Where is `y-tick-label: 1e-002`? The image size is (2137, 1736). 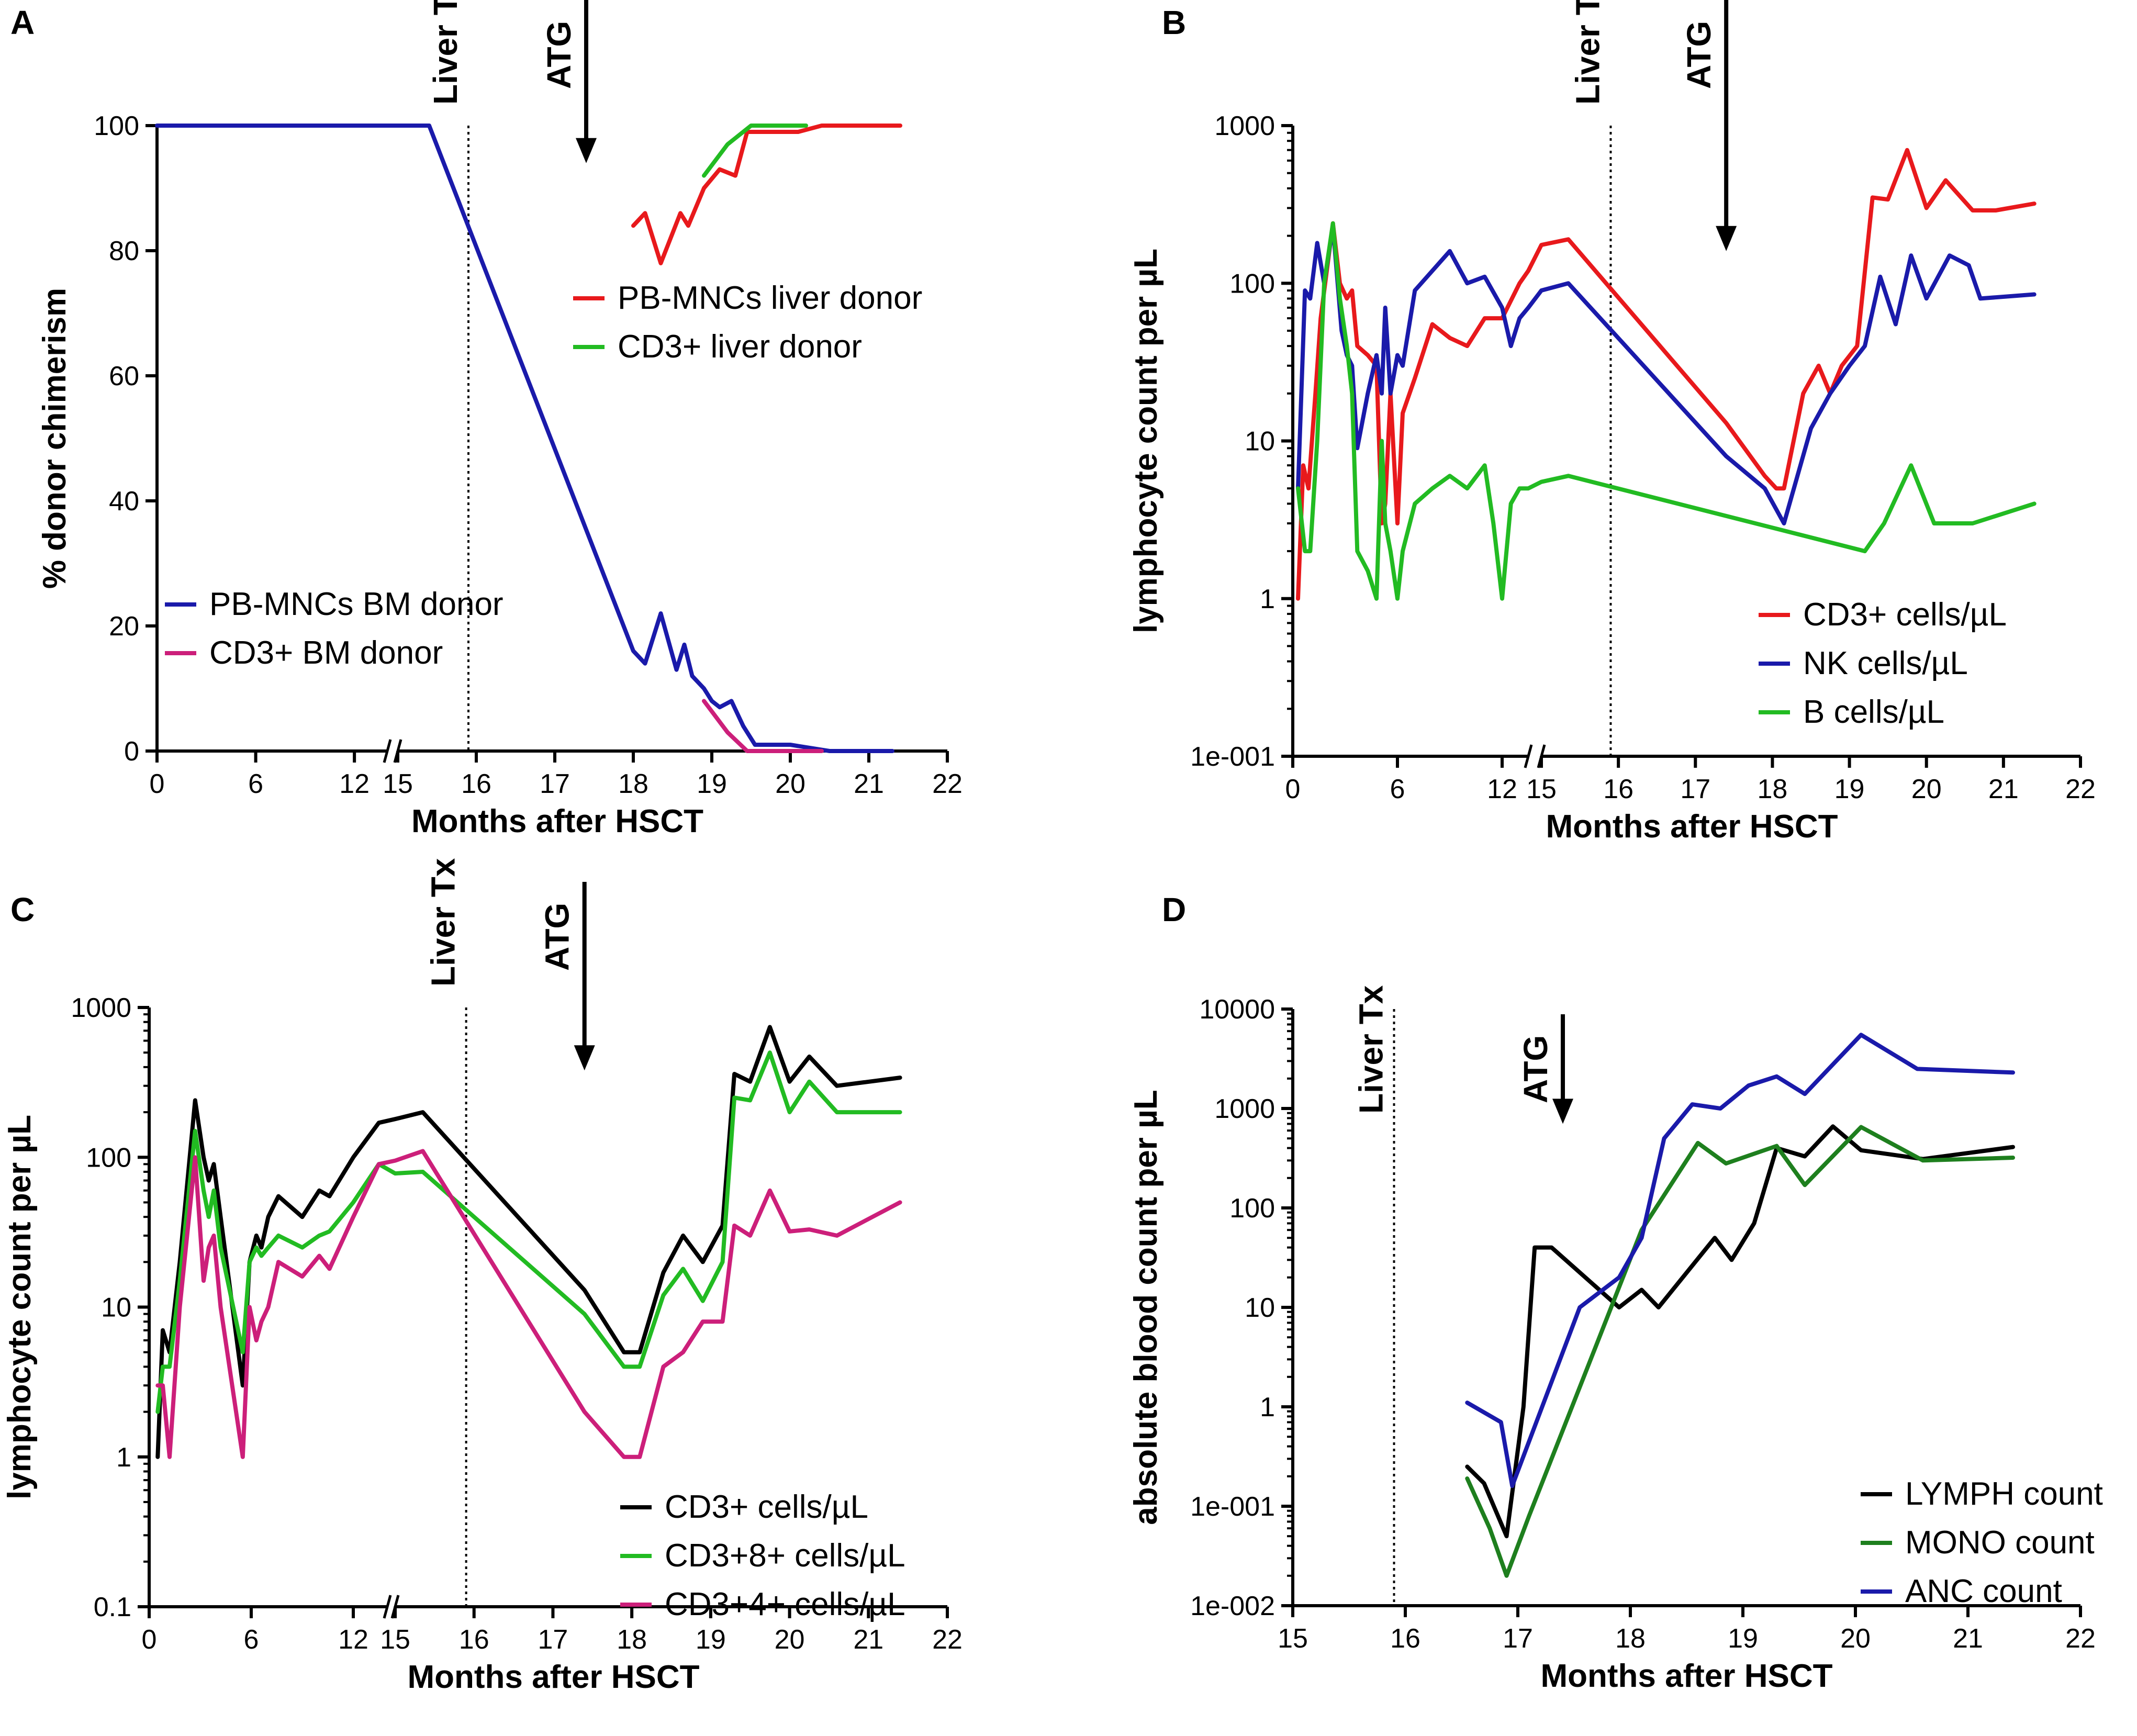 y-tick-label: 1e-002 is located at coordinates (1233, 1606).